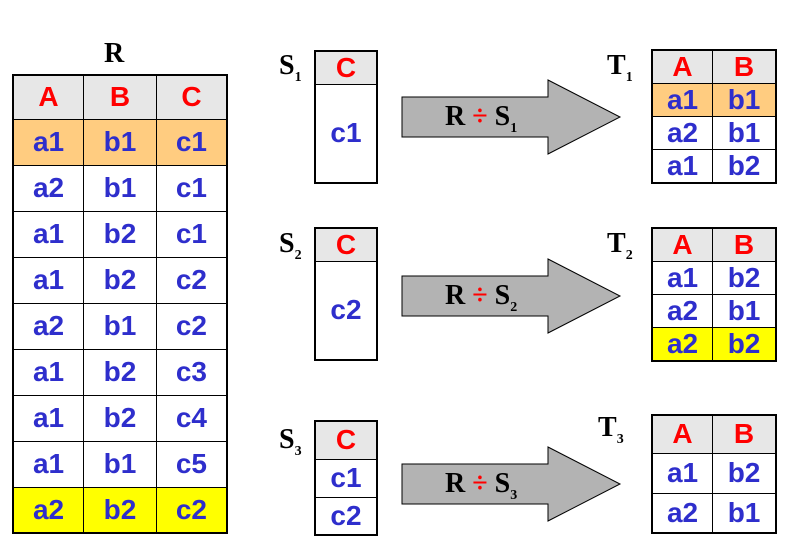  Describe the element at coordinates (191, 464) in the screenshot. I see `table-cell: c5` at that location.